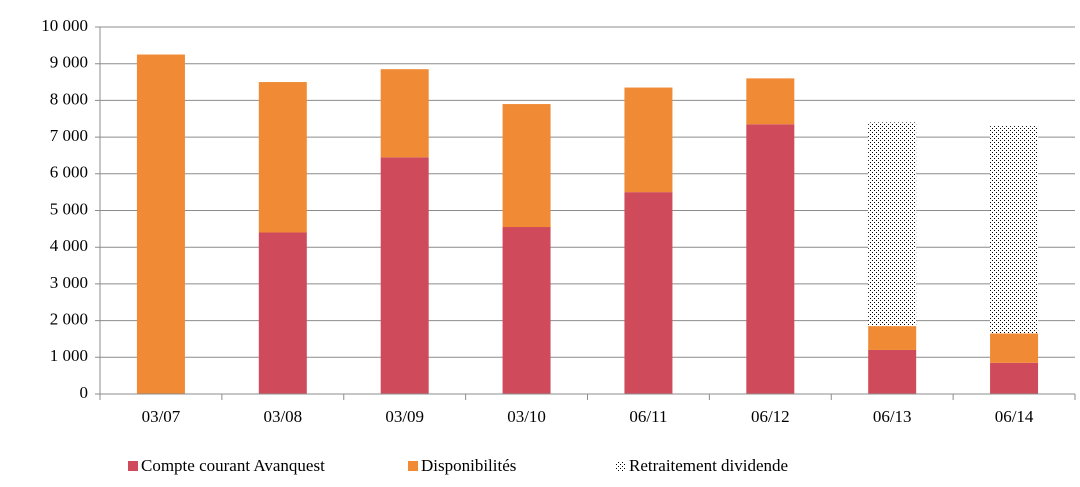 The height and width of the screenshot is (487, 1080). Describe the element at coordinates (233, 465) in the screenshot. I see `legend-label: Compte courant Avanquest` at that location.